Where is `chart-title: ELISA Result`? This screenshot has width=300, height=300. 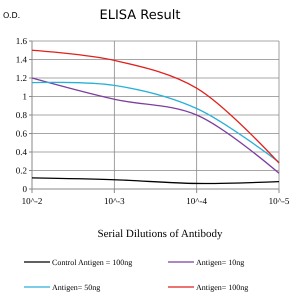 chart-title: ELISA Result is located at coordinates (140, 15).